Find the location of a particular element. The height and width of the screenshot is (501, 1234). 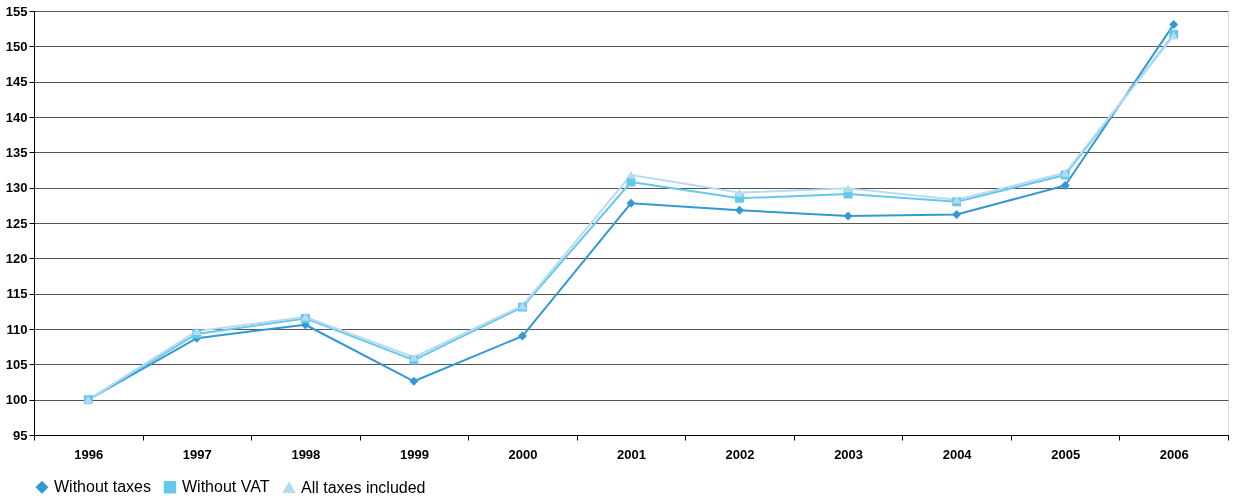

y-tick-label: 130 is located at coordinates (16, 188).